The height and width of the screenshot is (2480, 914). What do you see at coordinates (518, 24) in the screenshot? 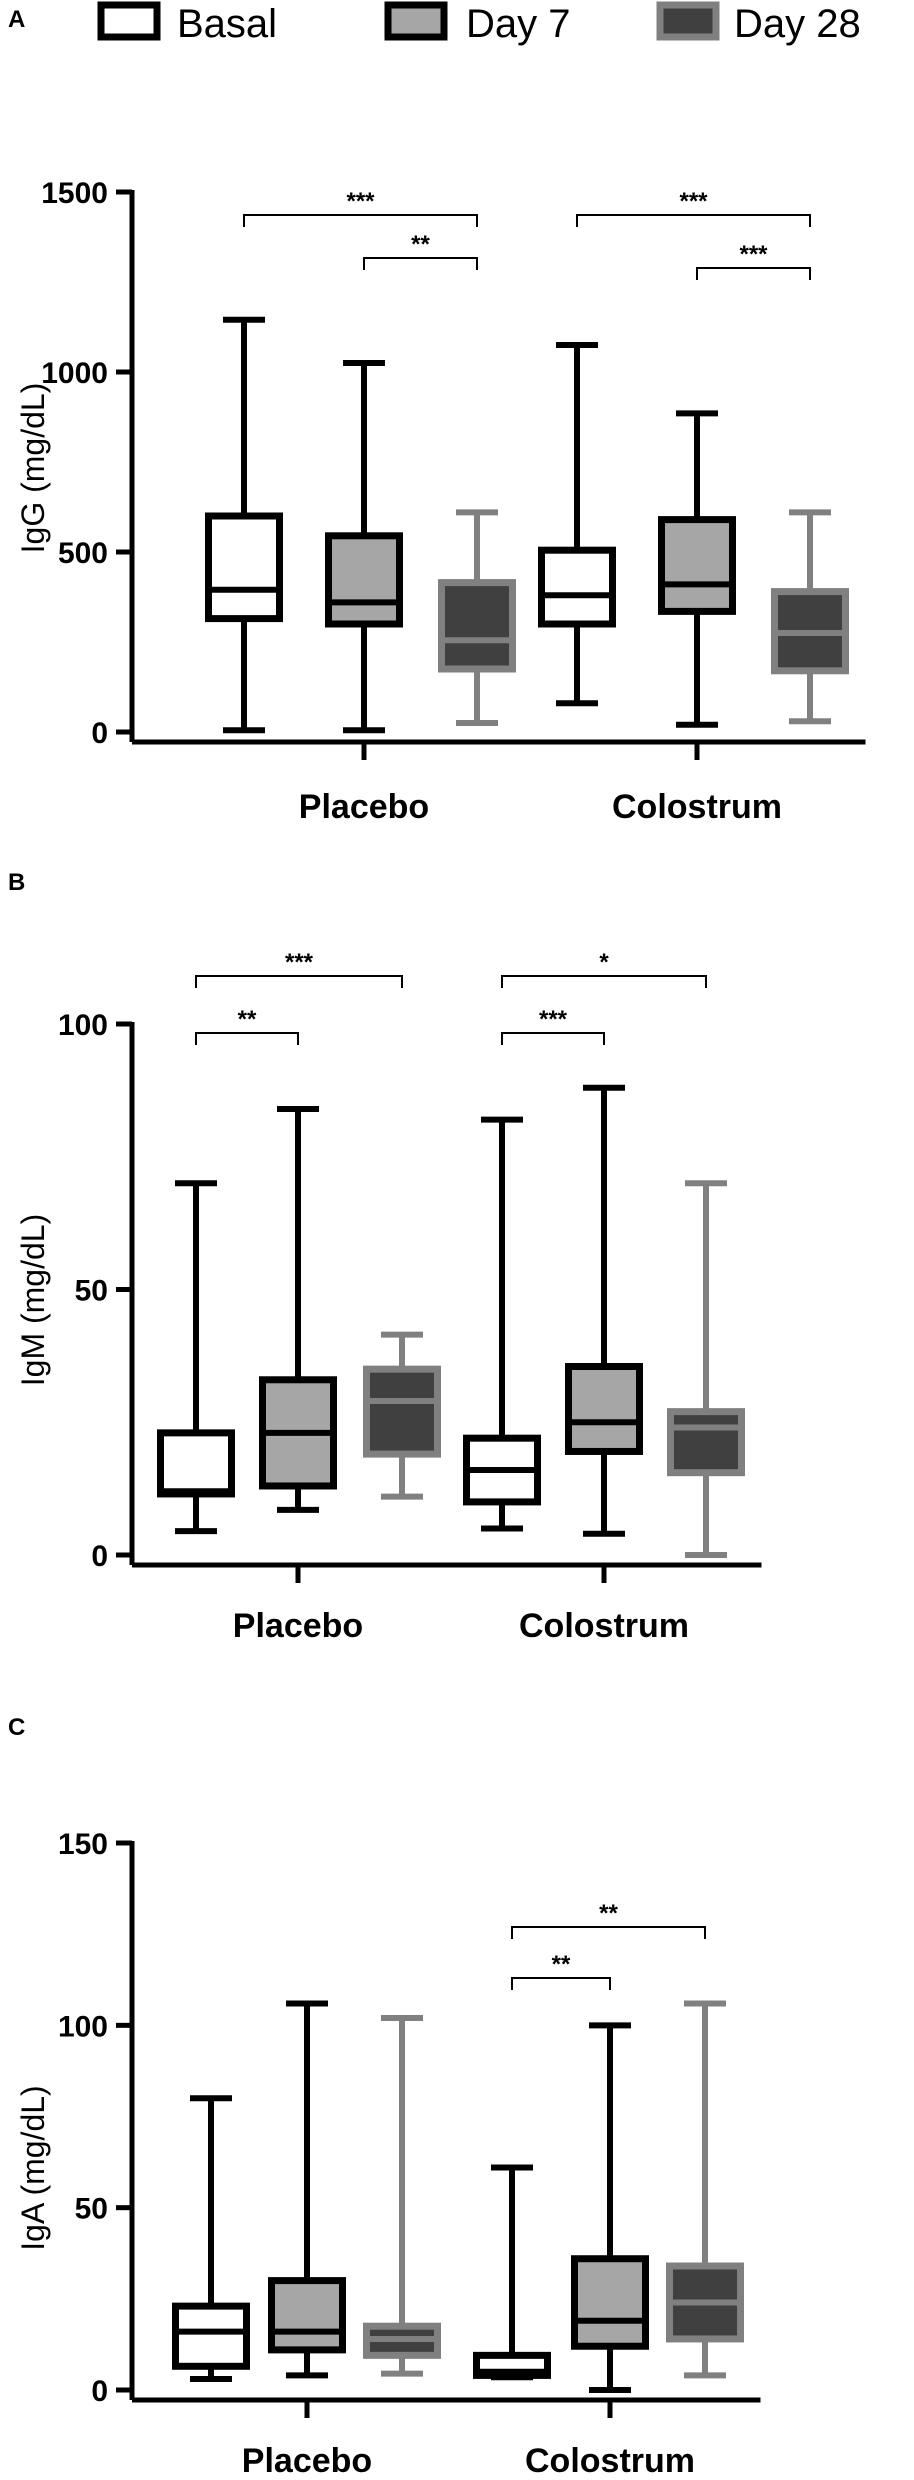
I see `legend-label-day7: Day 7` at bounding box center [518, 24].